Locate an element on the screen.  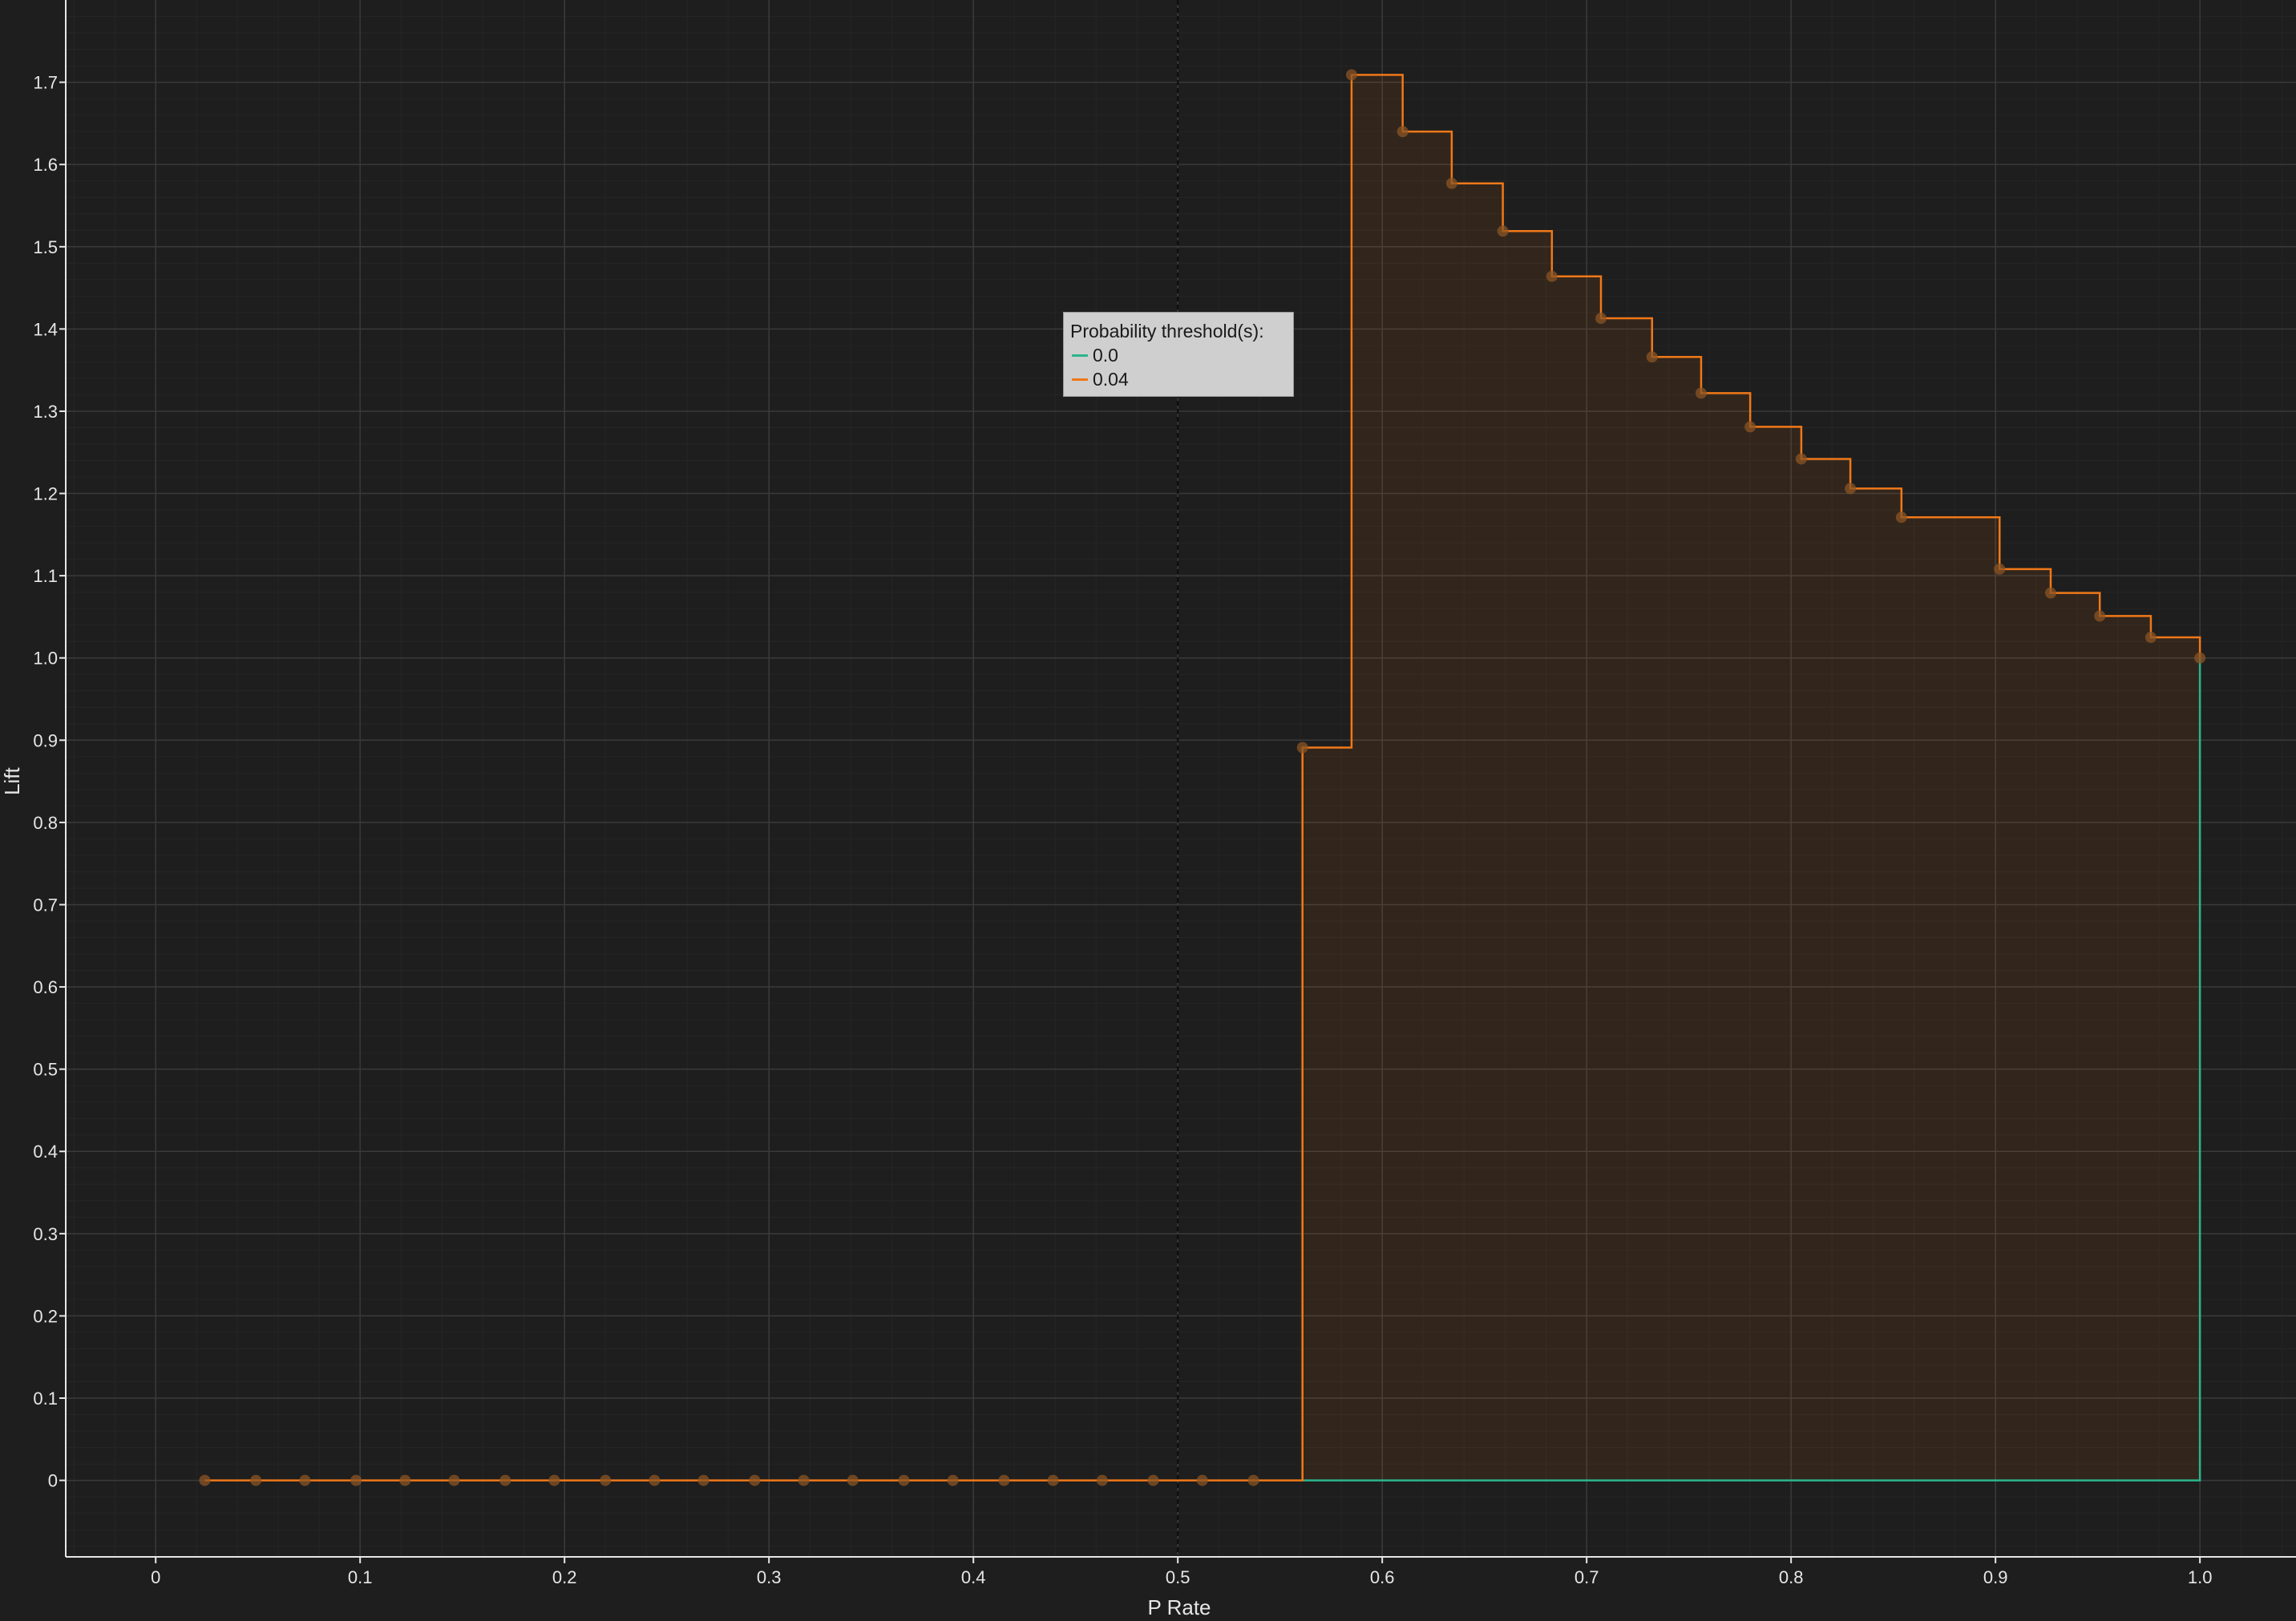
x-tick-label: 0.6 is located at coordinates (1382, 1577).